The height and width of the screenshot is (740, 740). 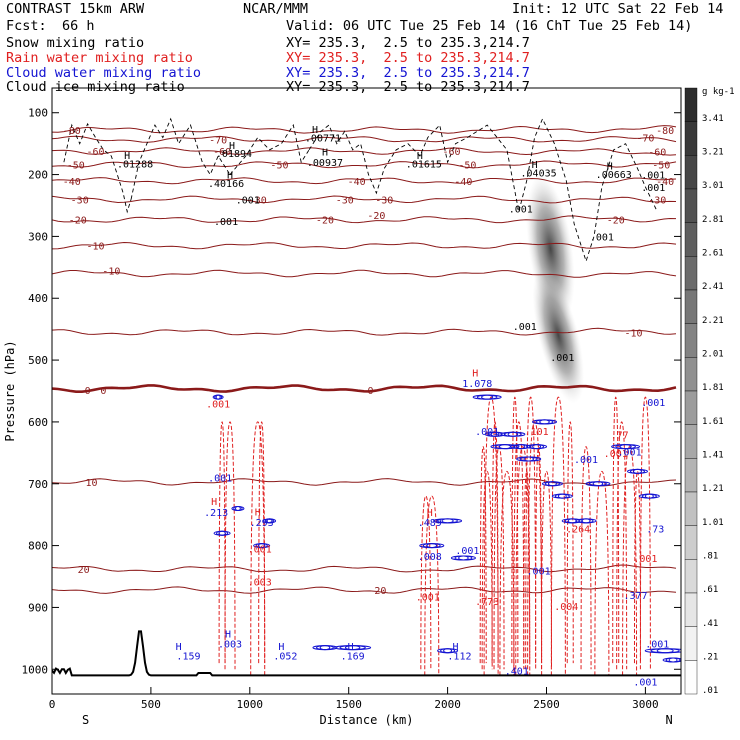 I want to click on temperature-label-32: 20, so click(x=84, y=570).